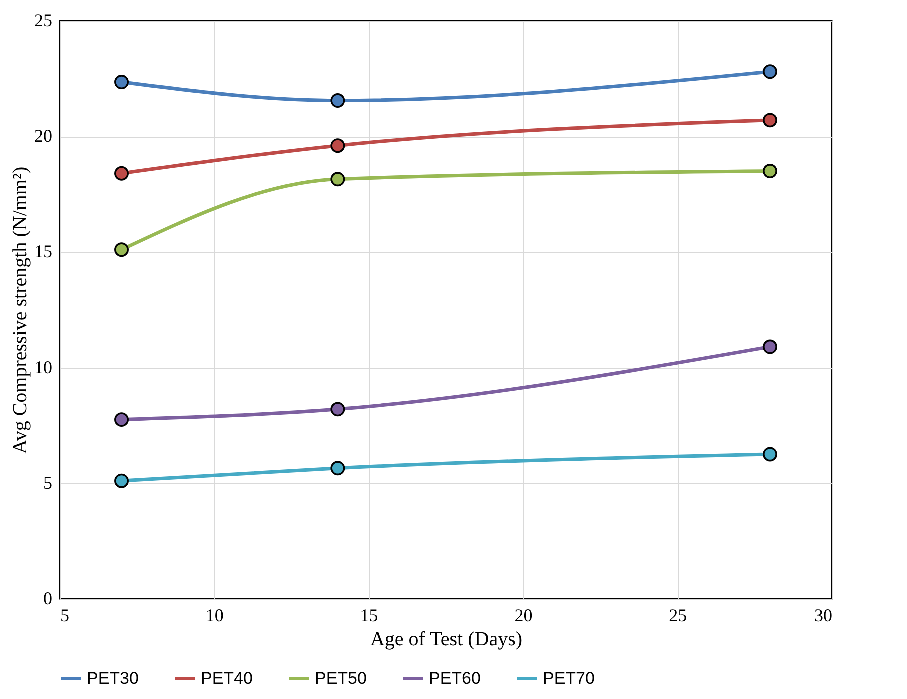  I want to click on x-tick-label: 15, so click(369, 616).